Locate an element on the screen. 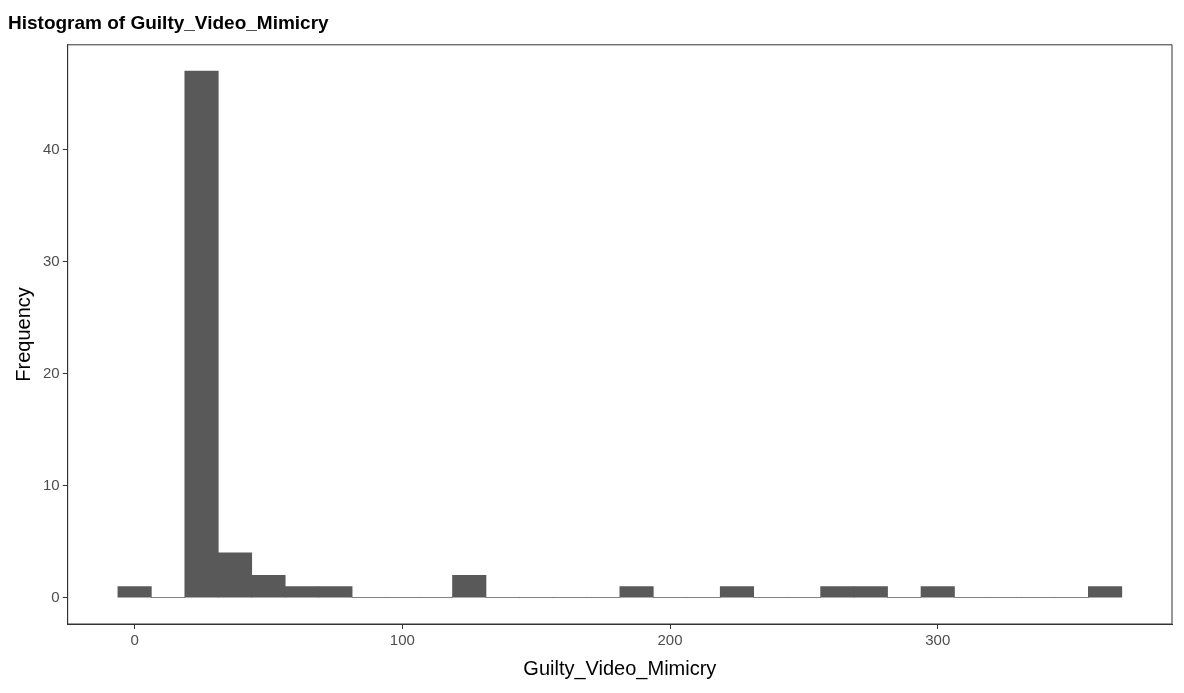 Image resolution: width=1184 pixels, height=693 pixels. y-tick-label: 10 is located at coordinates (51, 484).